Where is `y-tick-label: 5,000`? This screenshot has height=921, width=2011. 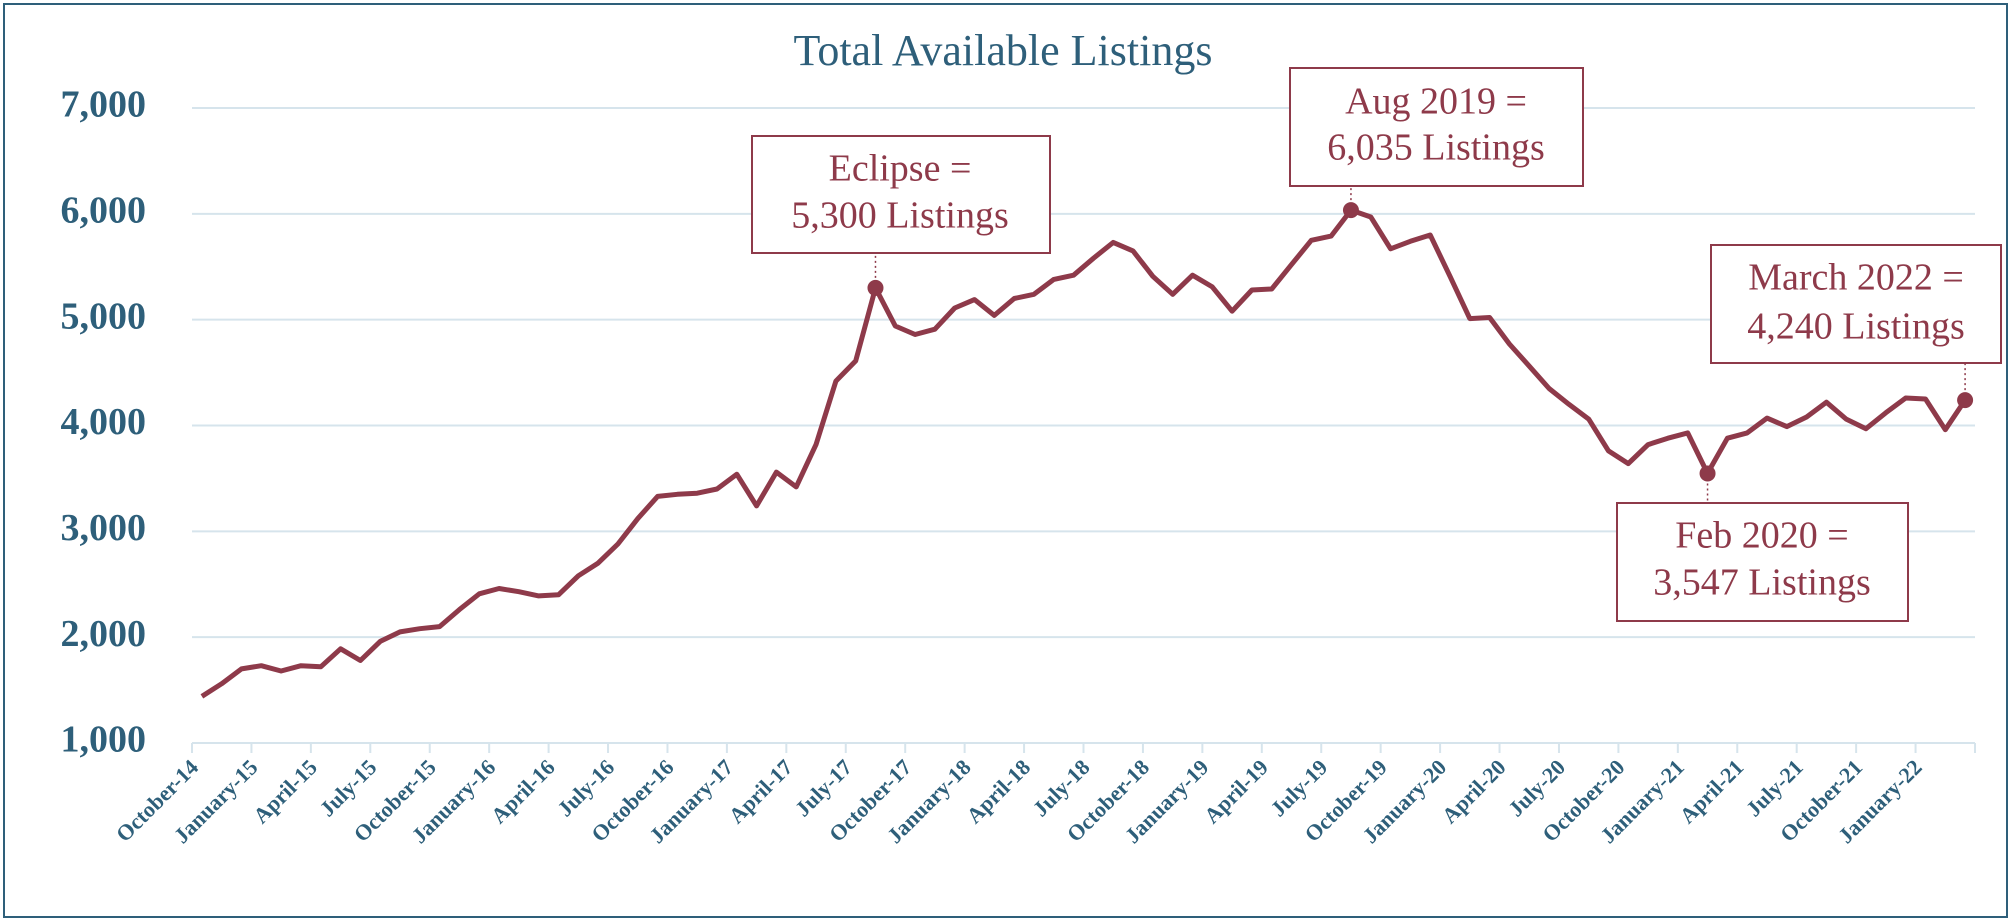
y-tick-label: 5,000 is located at coordinates (104, 316).